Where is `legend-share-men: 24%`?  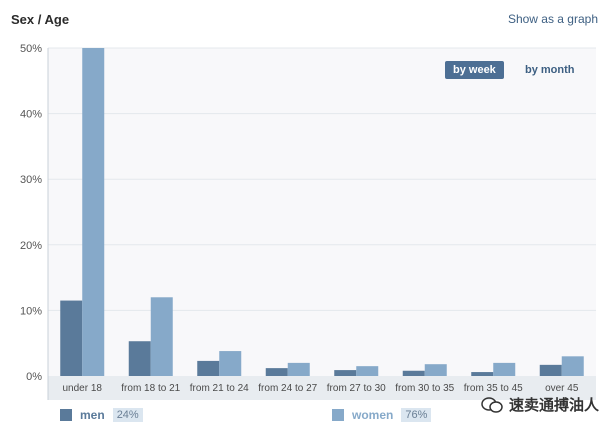 legend-share-men: 24% is located at coordinates (127, 415).